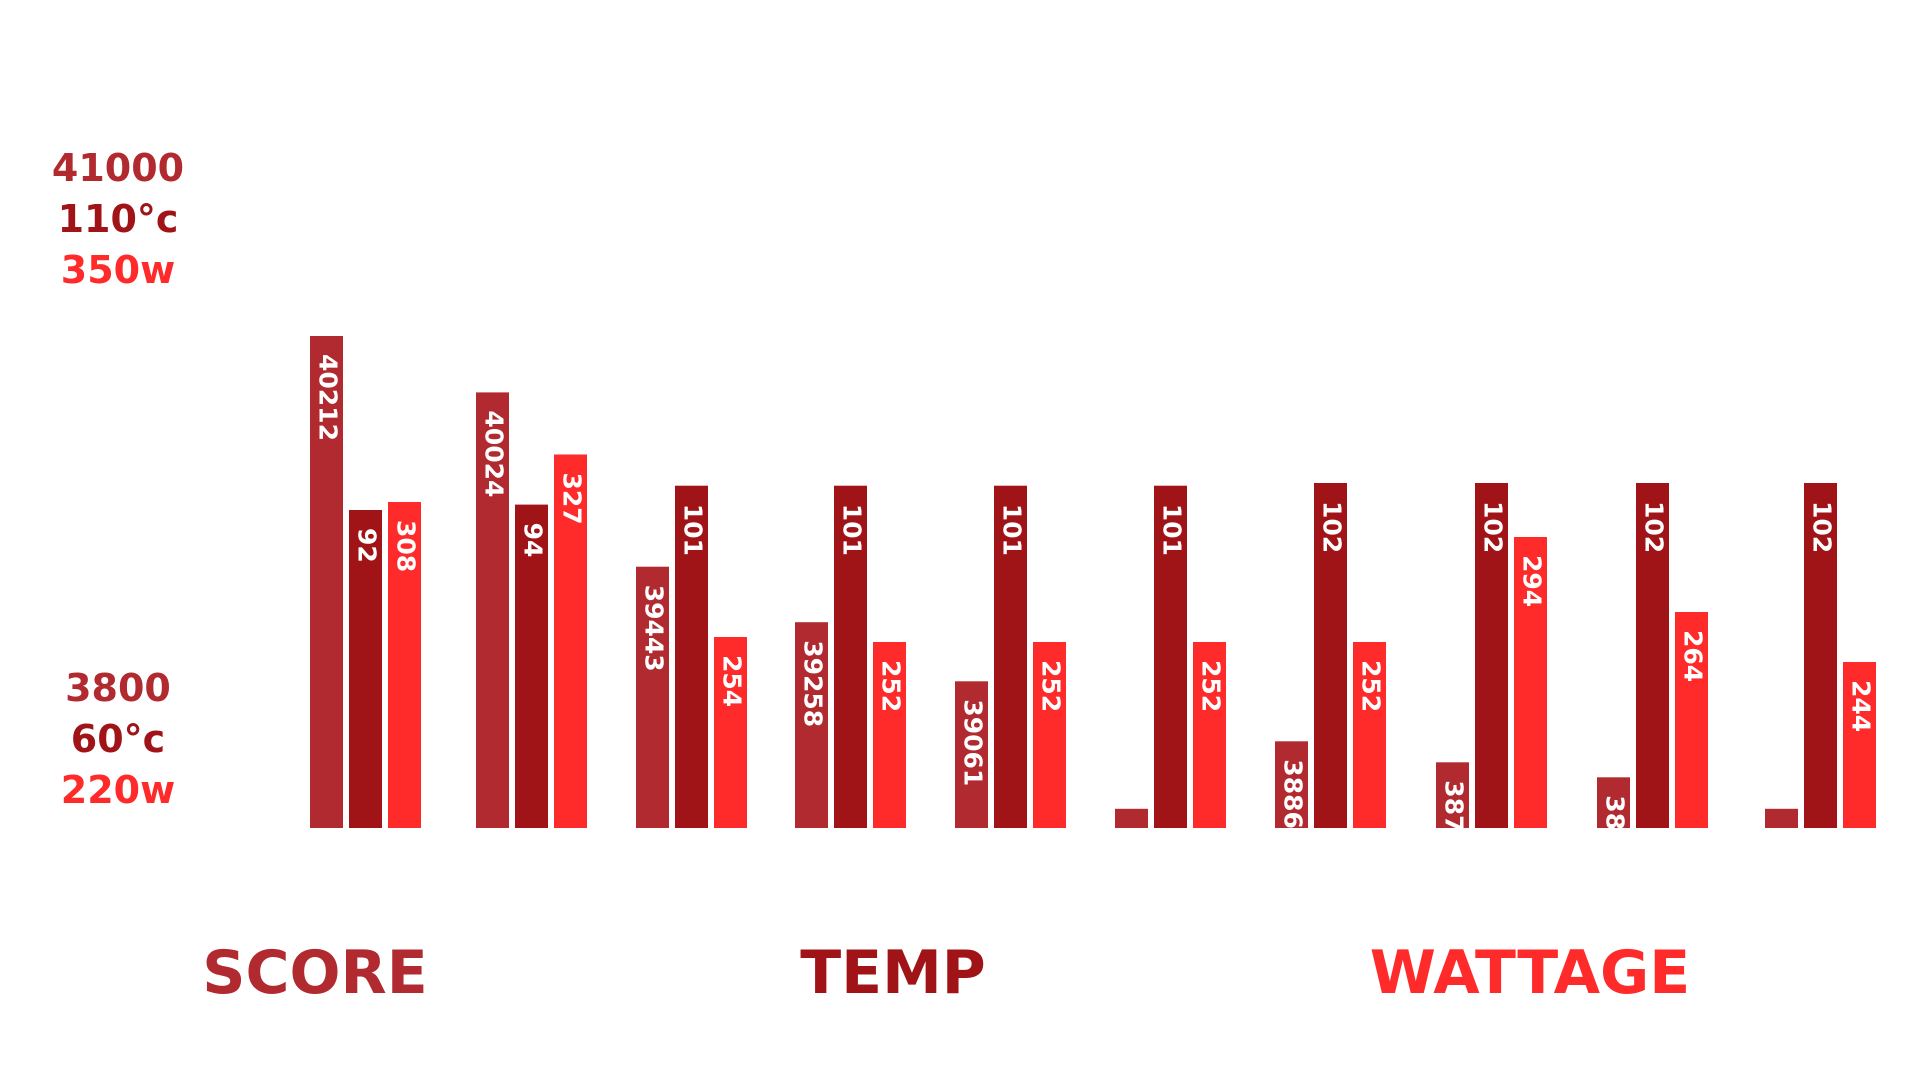  What do you see at coordinates (572, 499) in the screenshot?
I see `bar-label-wattage-2: 327` at bounding box center [572, 499].